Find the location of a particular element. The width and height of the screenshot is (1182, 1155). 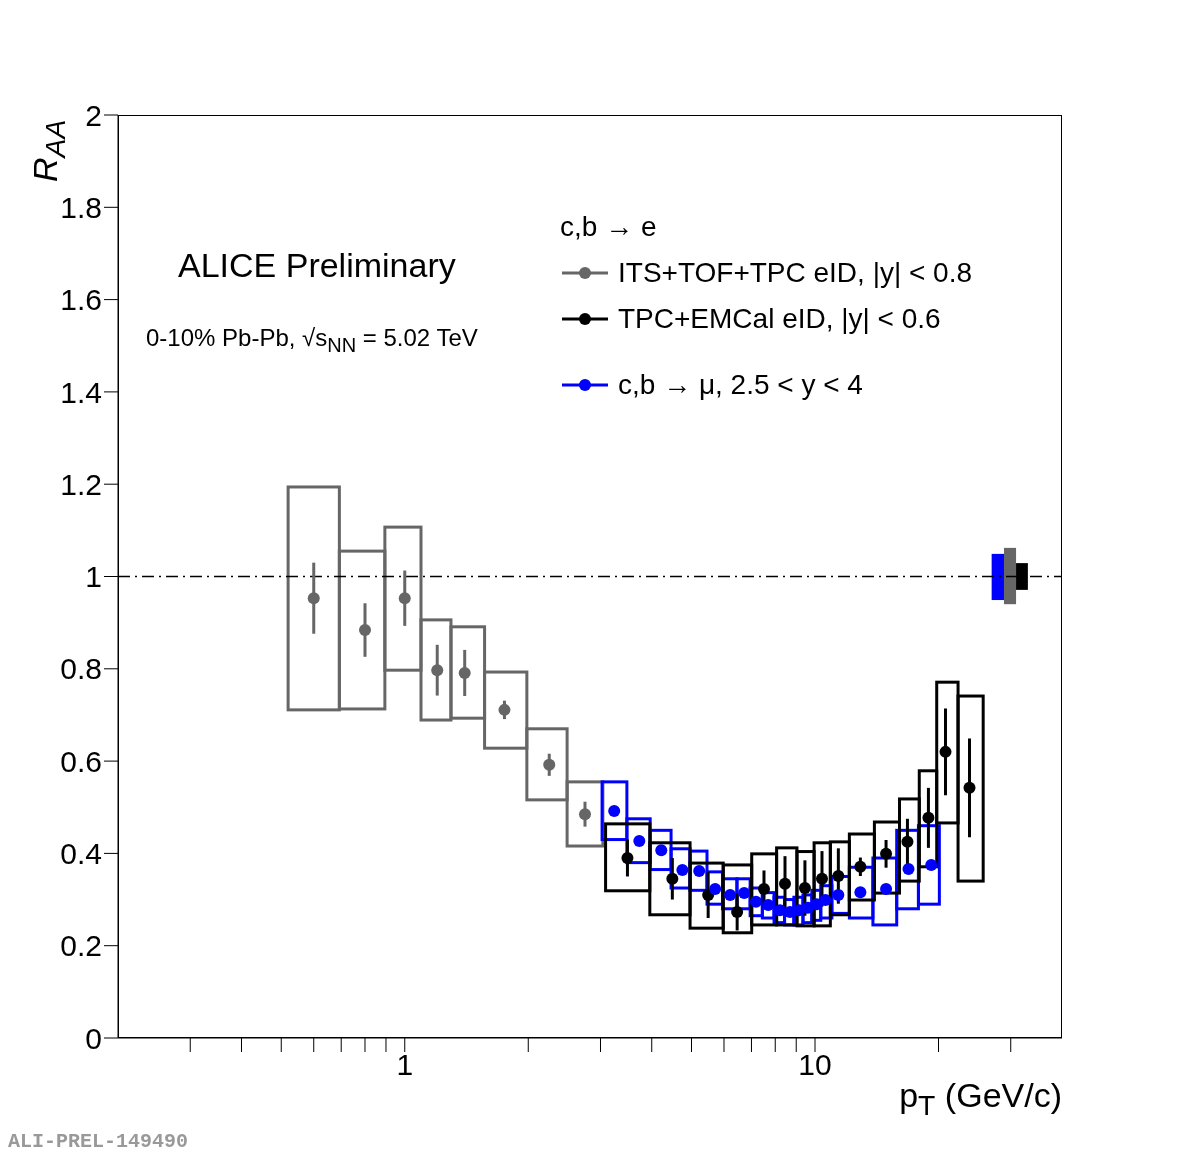

y-tick-label: 1.6 is located at coordinates (81, 300).